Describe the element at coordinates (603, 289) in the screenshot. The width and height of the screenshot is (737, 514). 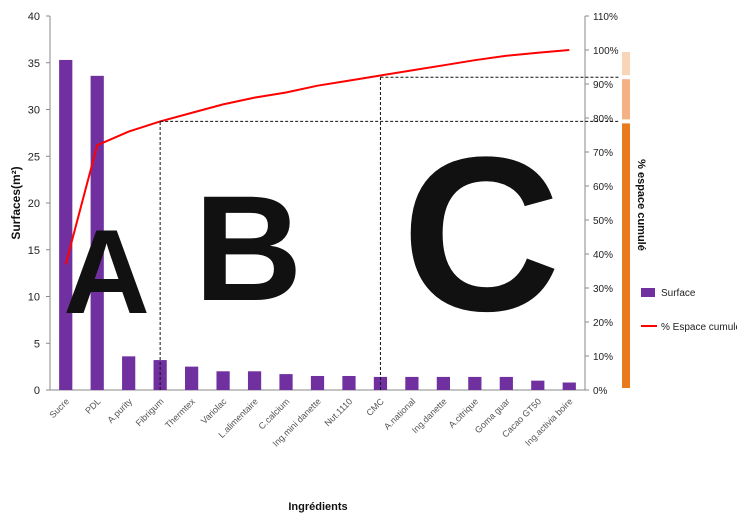
I see `y2-tick-label: 30%` at that location.